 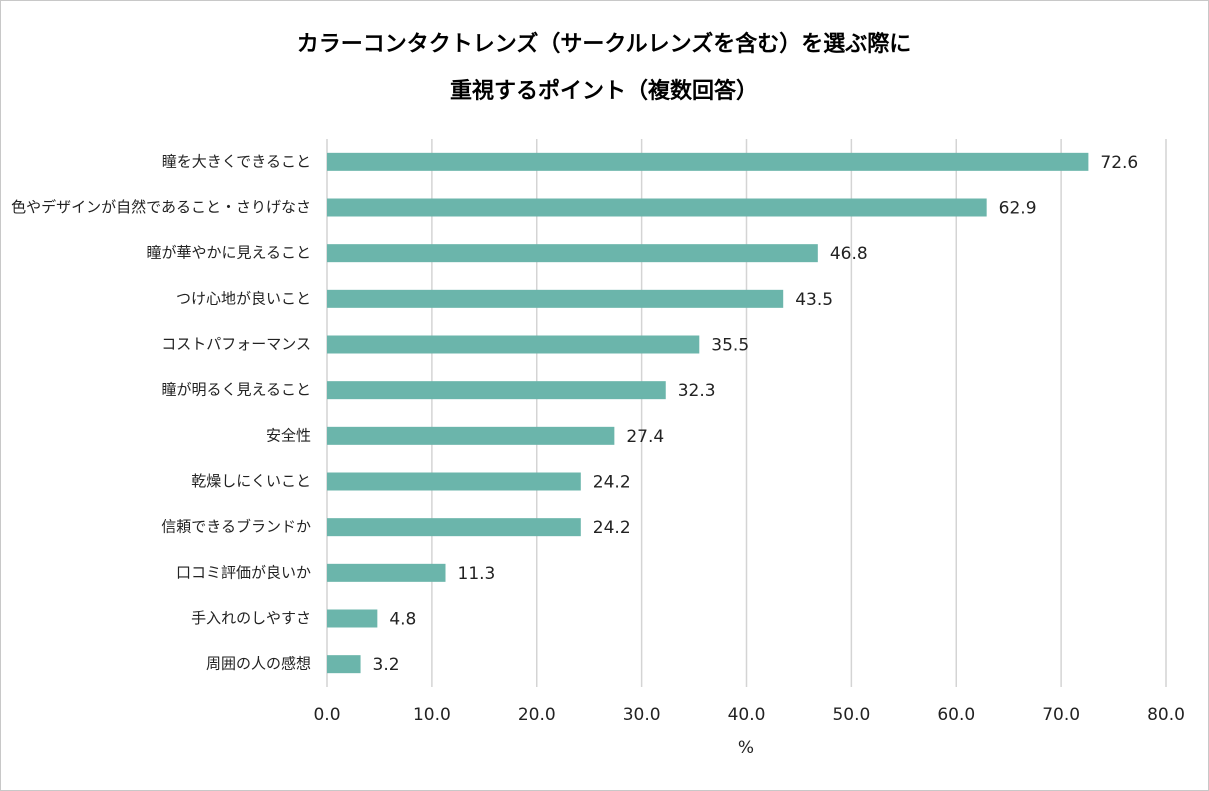 What do you see at coordinates (956, 715) in the screenshot?
I see `x-tick-label: 60.0` at bounding box center [956, 715].